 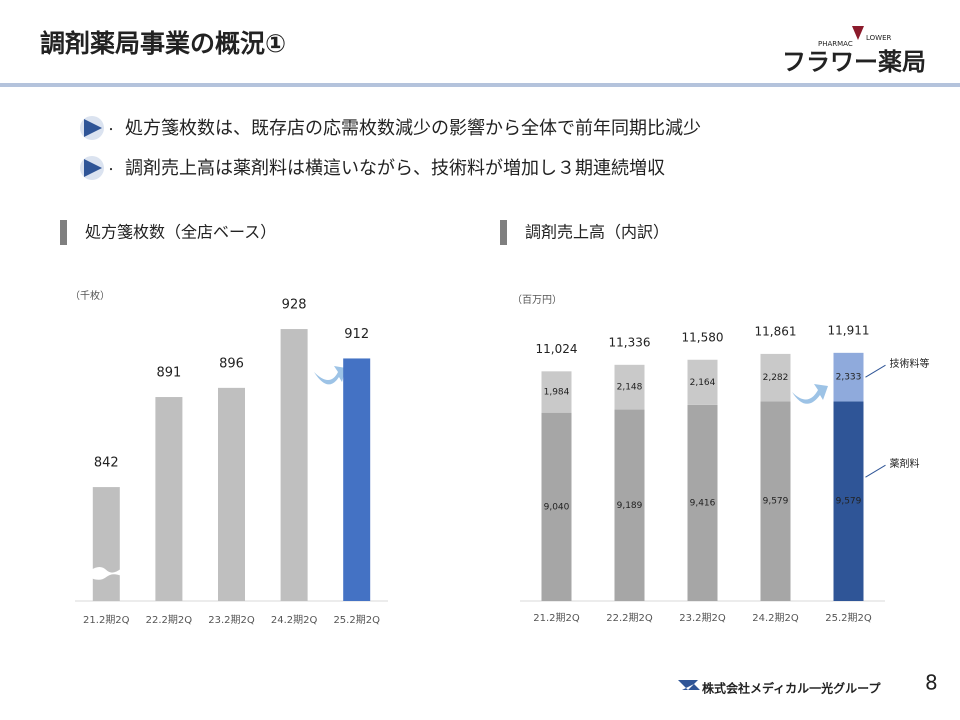 What do you see at coordinates (106, 463) in the screenshot?
I see `value-label: 842` at bounding box center [106, 463].